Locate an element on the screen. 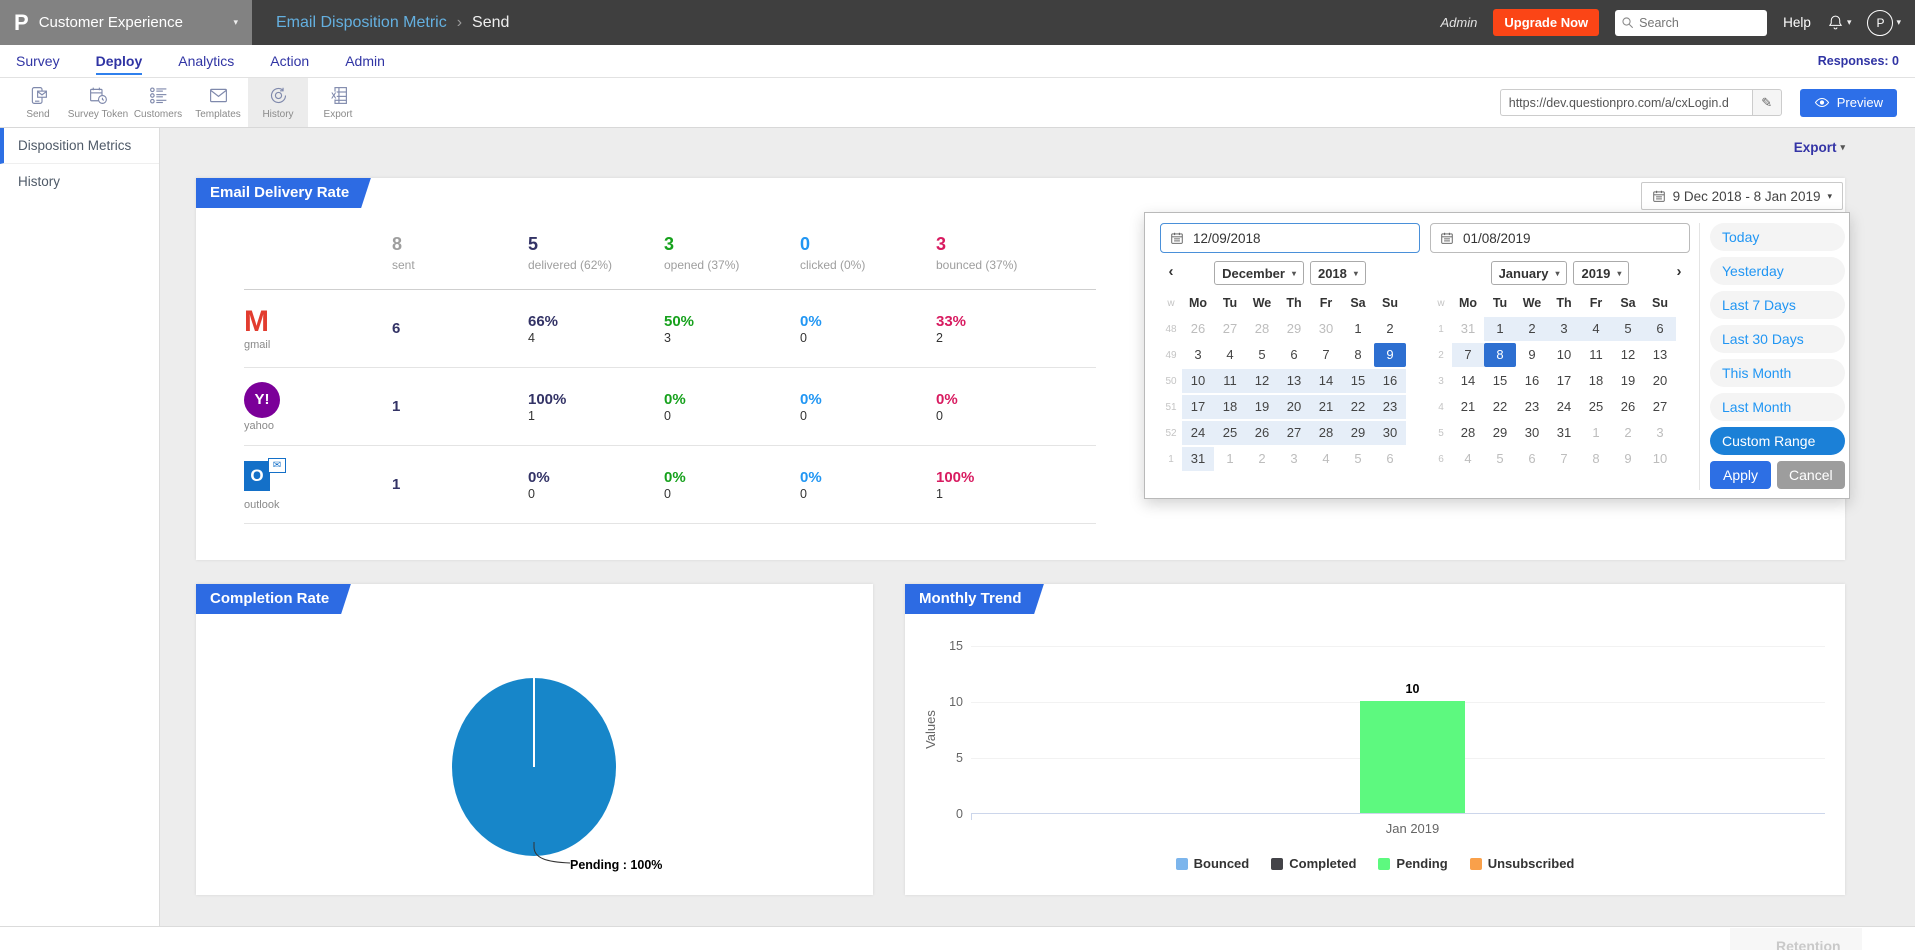 The width and height of the screenshot is (1915, 950). quick-option-last-30-days: Last 30 Days is located at coordinates (1777, 339).